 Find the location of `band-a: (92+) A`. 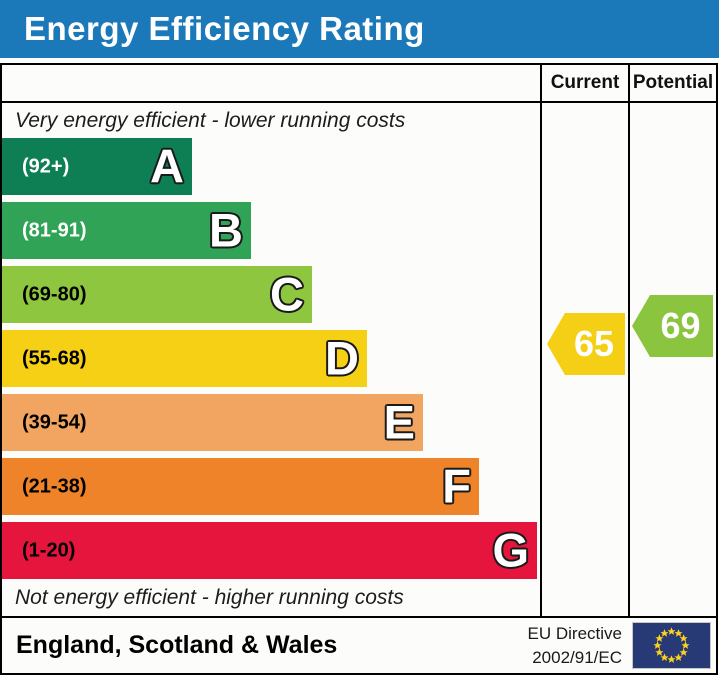

band-a: (92+) A is located at coordinates (97, 166).